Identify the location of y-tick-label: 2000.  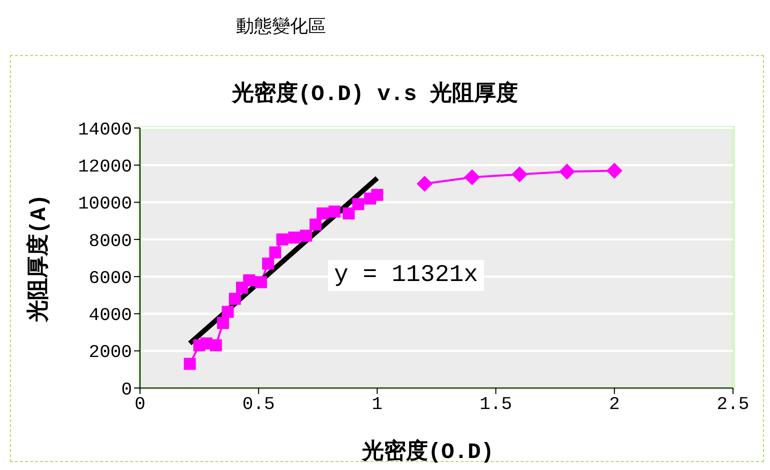
(110, 353).